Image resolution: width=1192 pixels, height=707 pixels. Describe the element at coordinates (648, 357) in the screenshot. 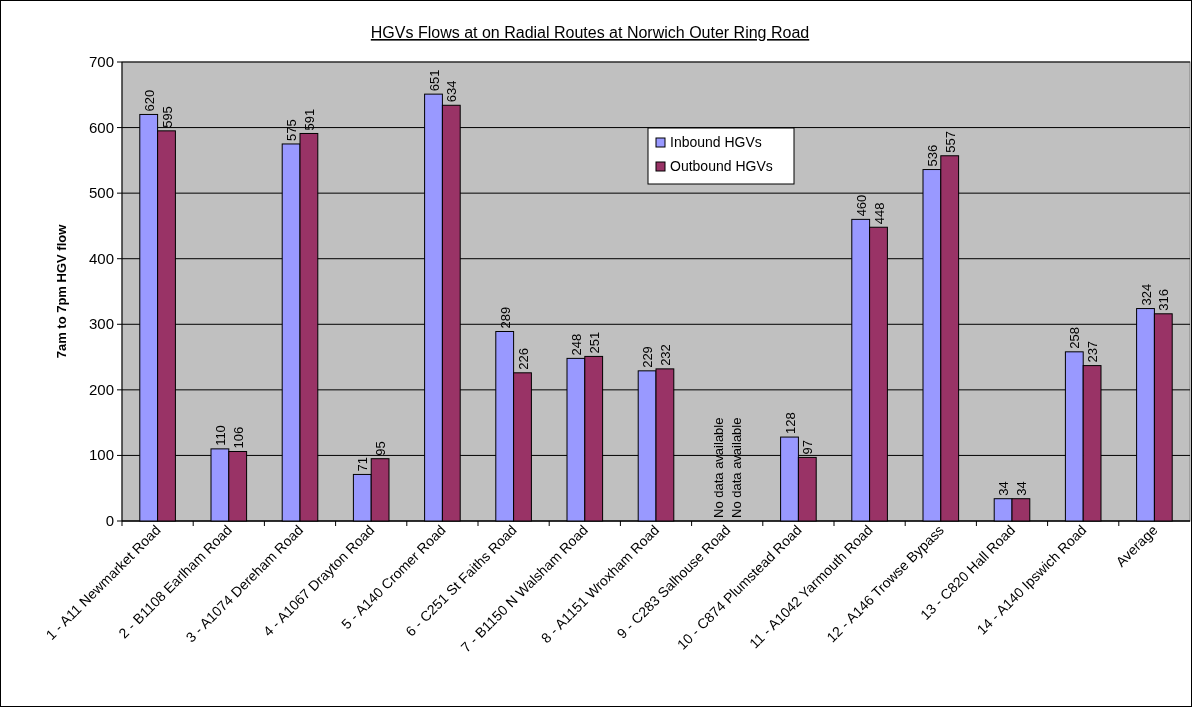

I see `data-label: 229` at that location.